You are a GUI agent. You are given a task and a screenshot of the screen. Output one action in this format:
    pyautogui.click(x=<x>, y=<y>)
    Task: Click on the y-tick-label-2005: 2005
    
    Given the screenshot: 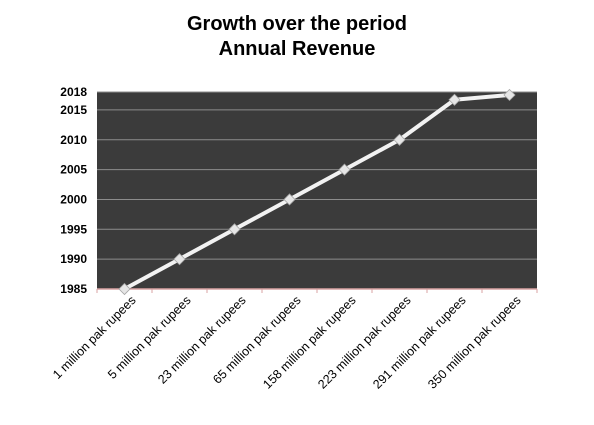 What is the action you would take?
    pyautogui.click(x=73, y=170)
    